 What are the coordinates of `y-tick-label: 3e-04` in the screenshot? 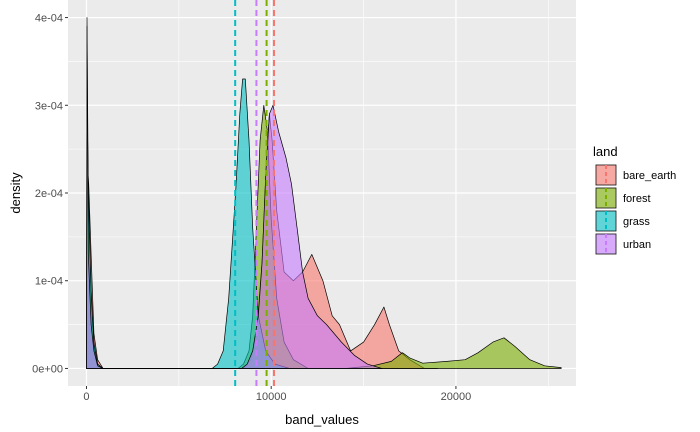 It's located at (49, 106).